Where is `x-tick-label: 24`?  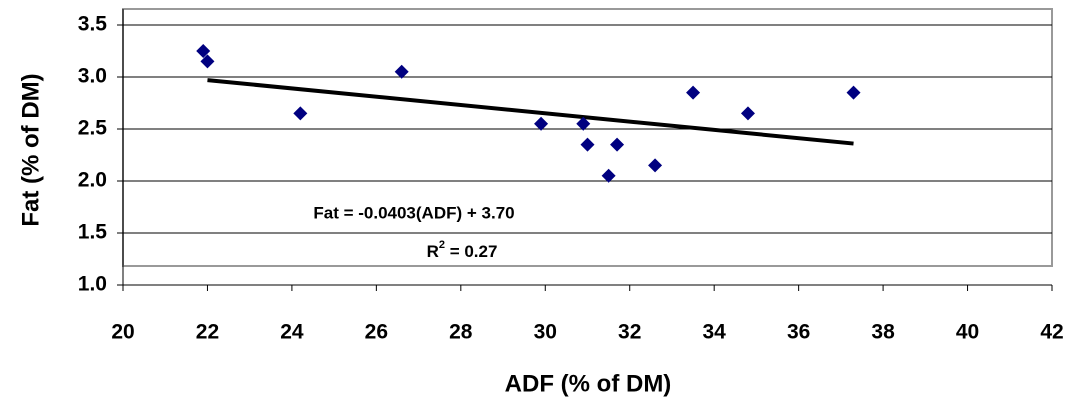 x-tick-label: 24 is located at coordinates (292, 332).